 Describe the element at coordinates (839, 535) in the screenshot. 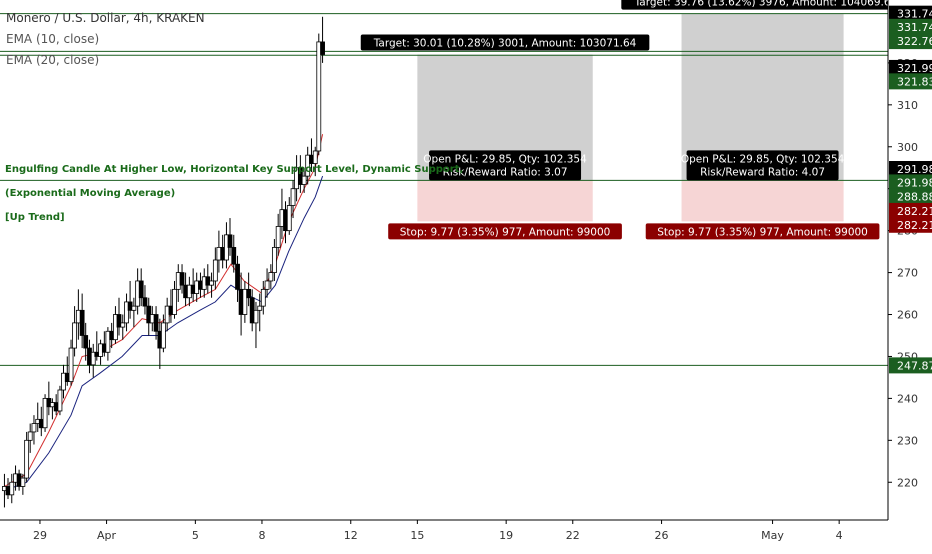

I see `x-tick-label: 4` at that location.